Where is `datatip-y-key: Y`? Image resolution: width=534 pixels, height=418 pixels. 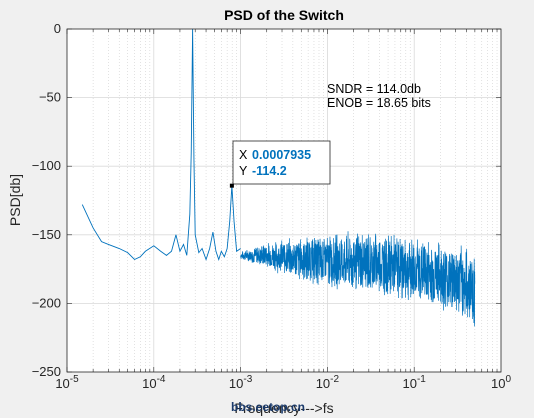 datatip-y-key: Y is located at coordinates (243, 171).